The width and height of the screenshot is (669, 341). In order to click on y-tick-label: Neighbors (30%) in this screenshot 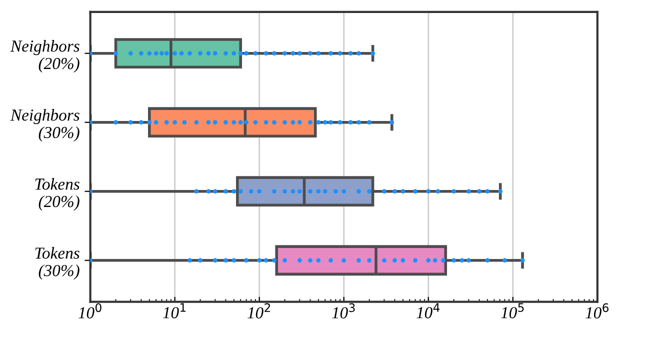, I will do `click(45, 125)`.